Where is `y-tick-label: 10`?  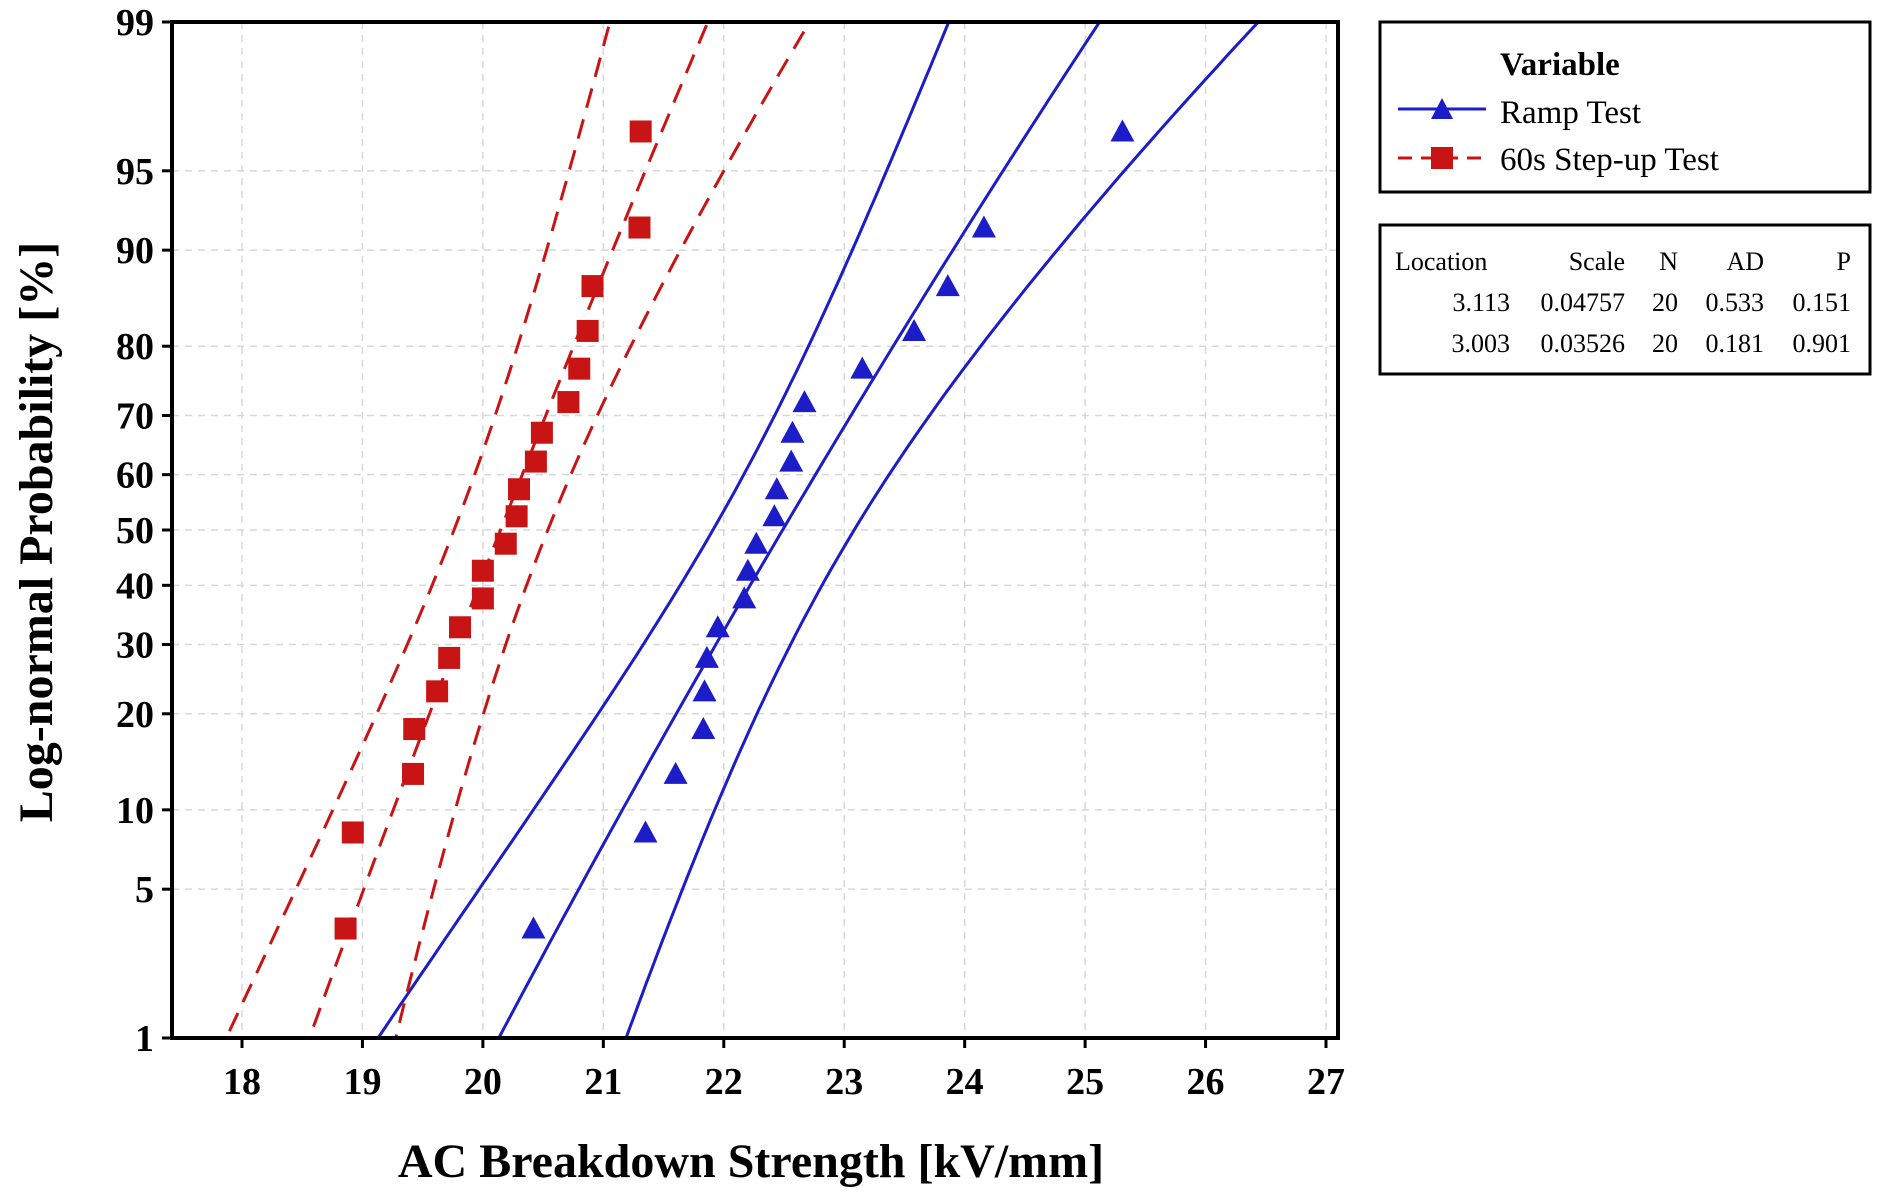
y-tick-label: 10 is located at coordinates (135, 811).